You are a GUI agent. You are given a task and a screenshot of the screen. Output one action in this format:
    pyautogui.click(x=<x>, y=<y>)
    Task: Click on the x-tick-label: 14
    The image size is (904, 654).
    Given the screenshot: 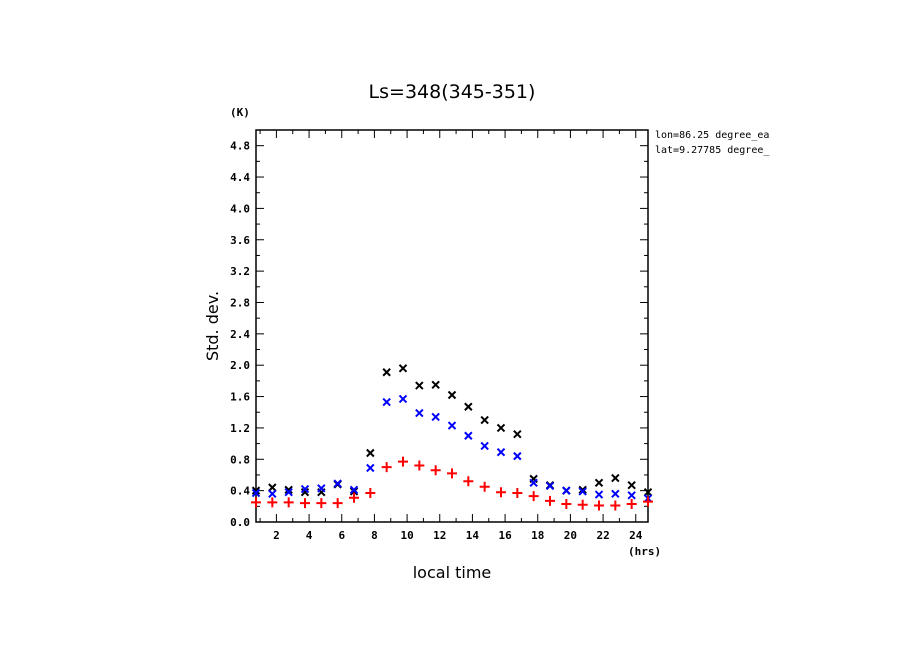 What is the action you would take?
    pyautogui.click(x=473, y=535)
    